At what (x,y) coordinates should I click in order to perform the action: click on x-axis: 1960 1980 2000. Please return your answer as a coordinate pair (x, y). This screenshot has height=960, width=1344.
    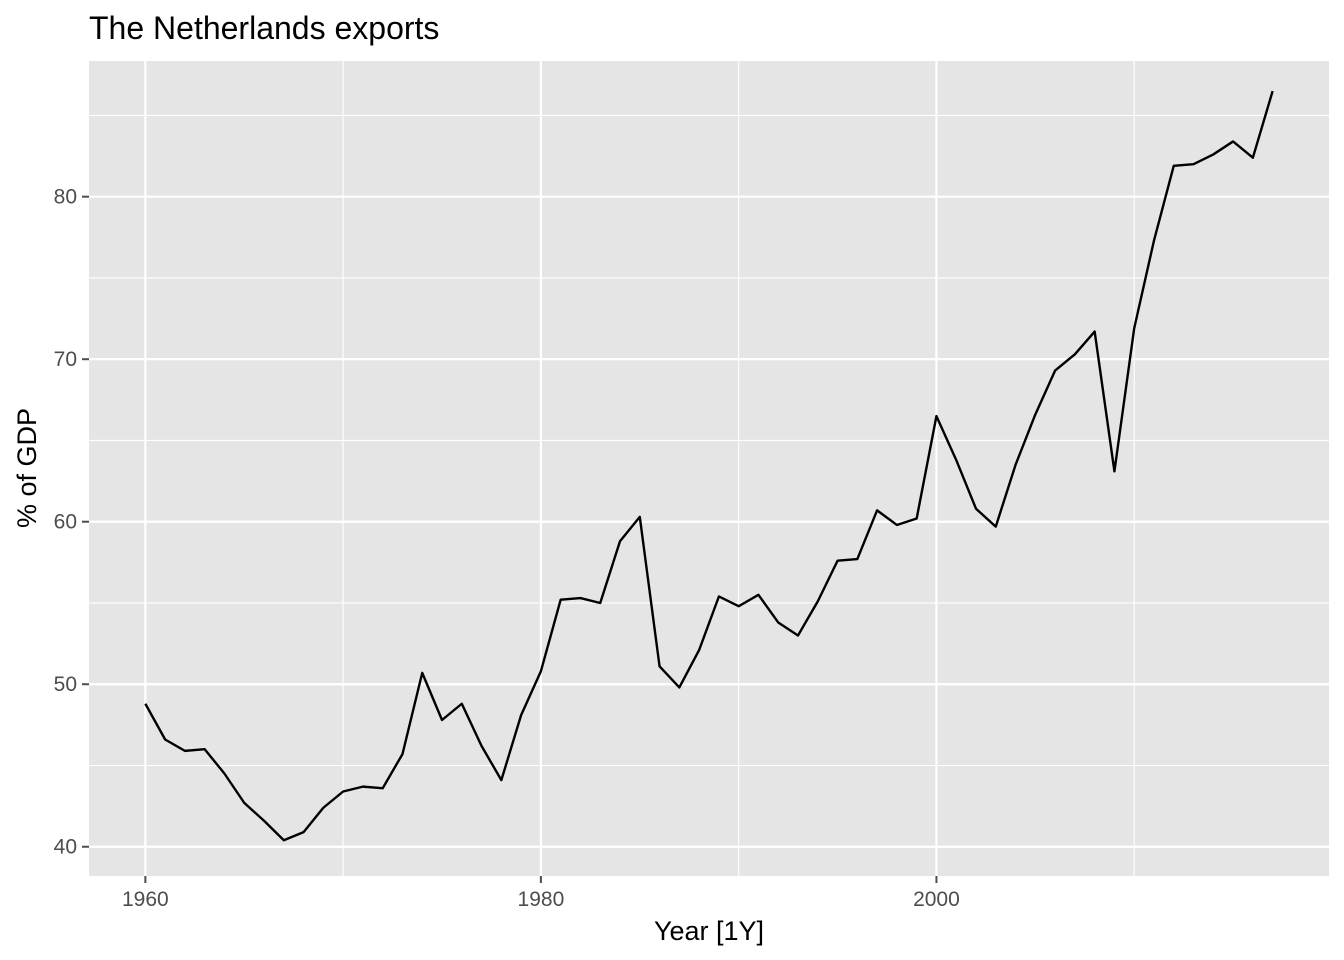
    Looking at the image, I should click on (541, 893).